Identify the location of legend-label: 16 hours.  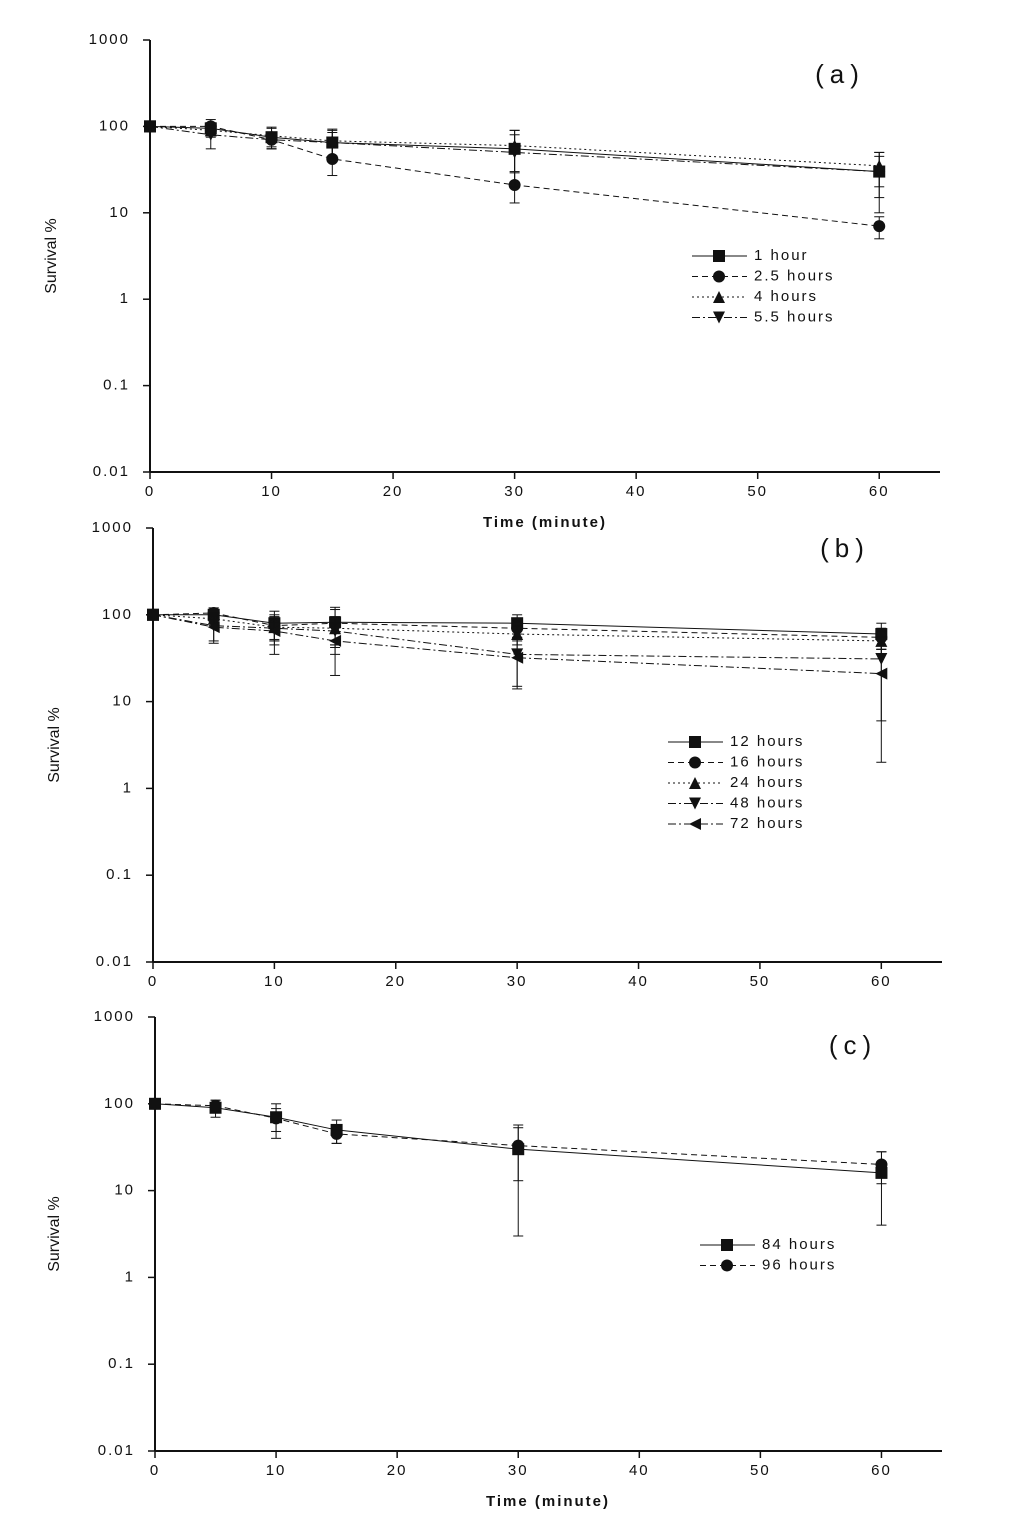
(767, 761).